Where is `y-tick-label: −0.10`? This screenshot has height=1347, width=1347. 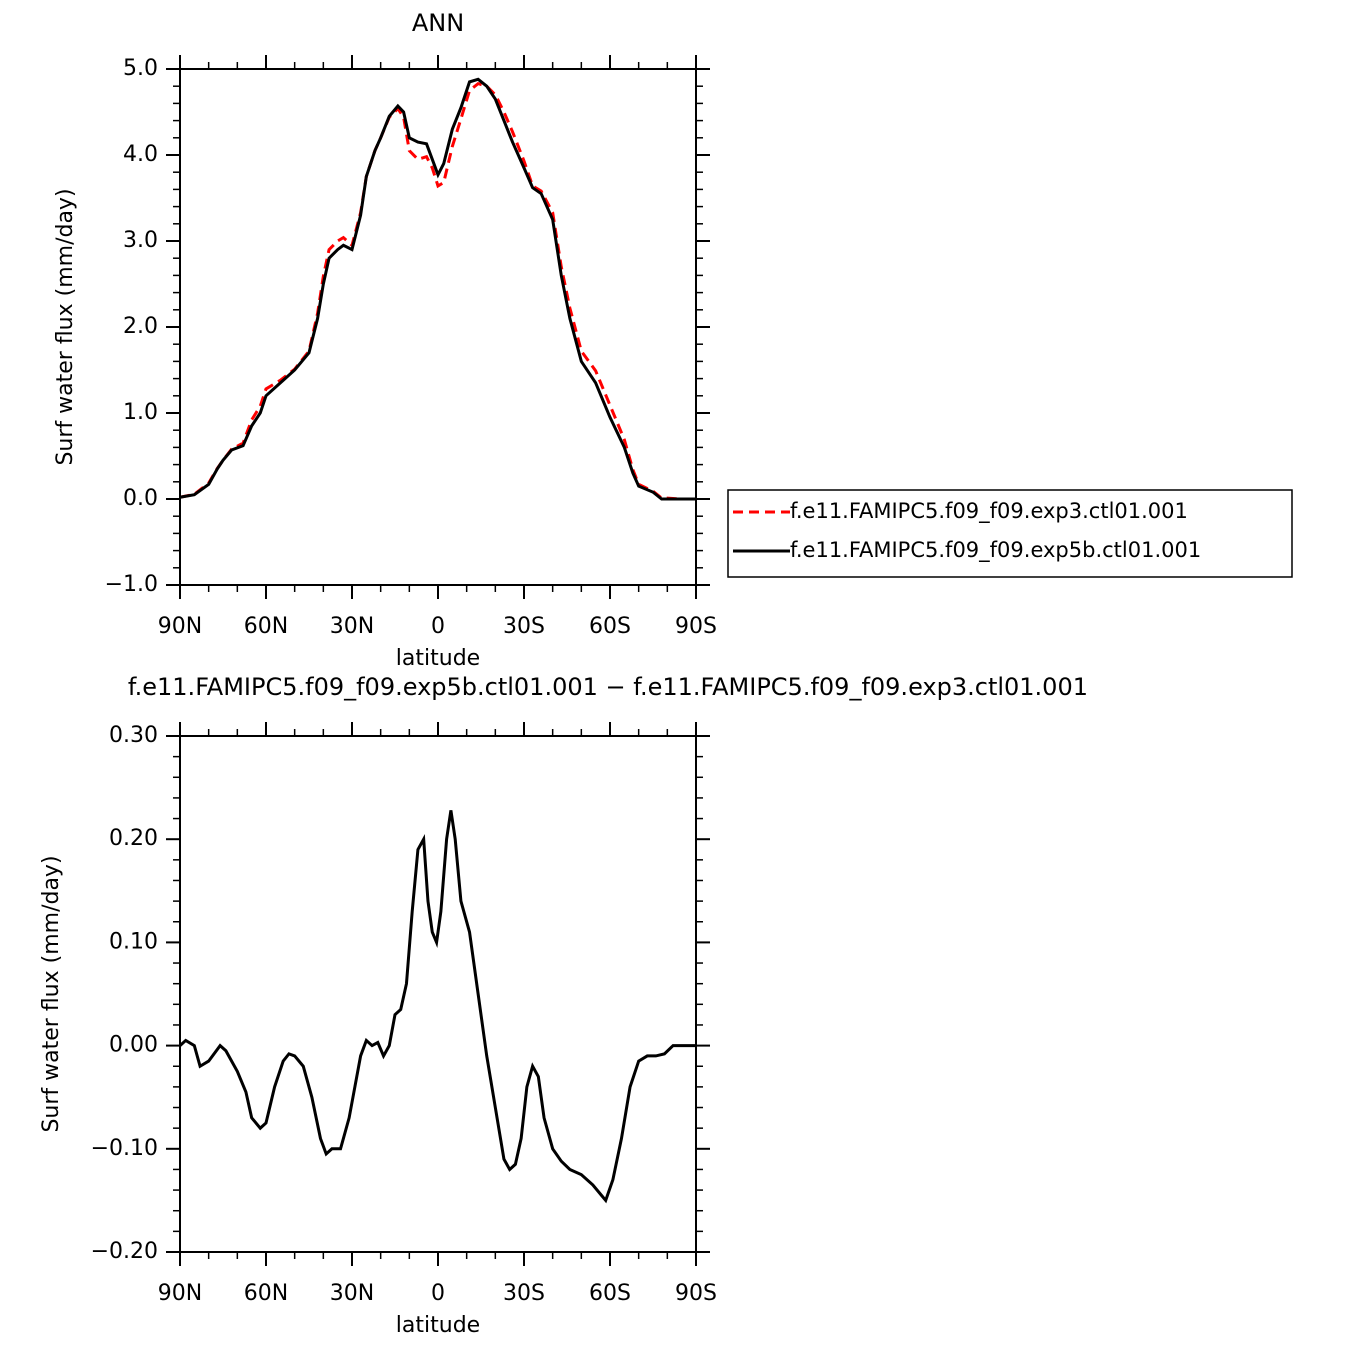 y-tick-label: −0.10 is located at coordinates (124, 1148).